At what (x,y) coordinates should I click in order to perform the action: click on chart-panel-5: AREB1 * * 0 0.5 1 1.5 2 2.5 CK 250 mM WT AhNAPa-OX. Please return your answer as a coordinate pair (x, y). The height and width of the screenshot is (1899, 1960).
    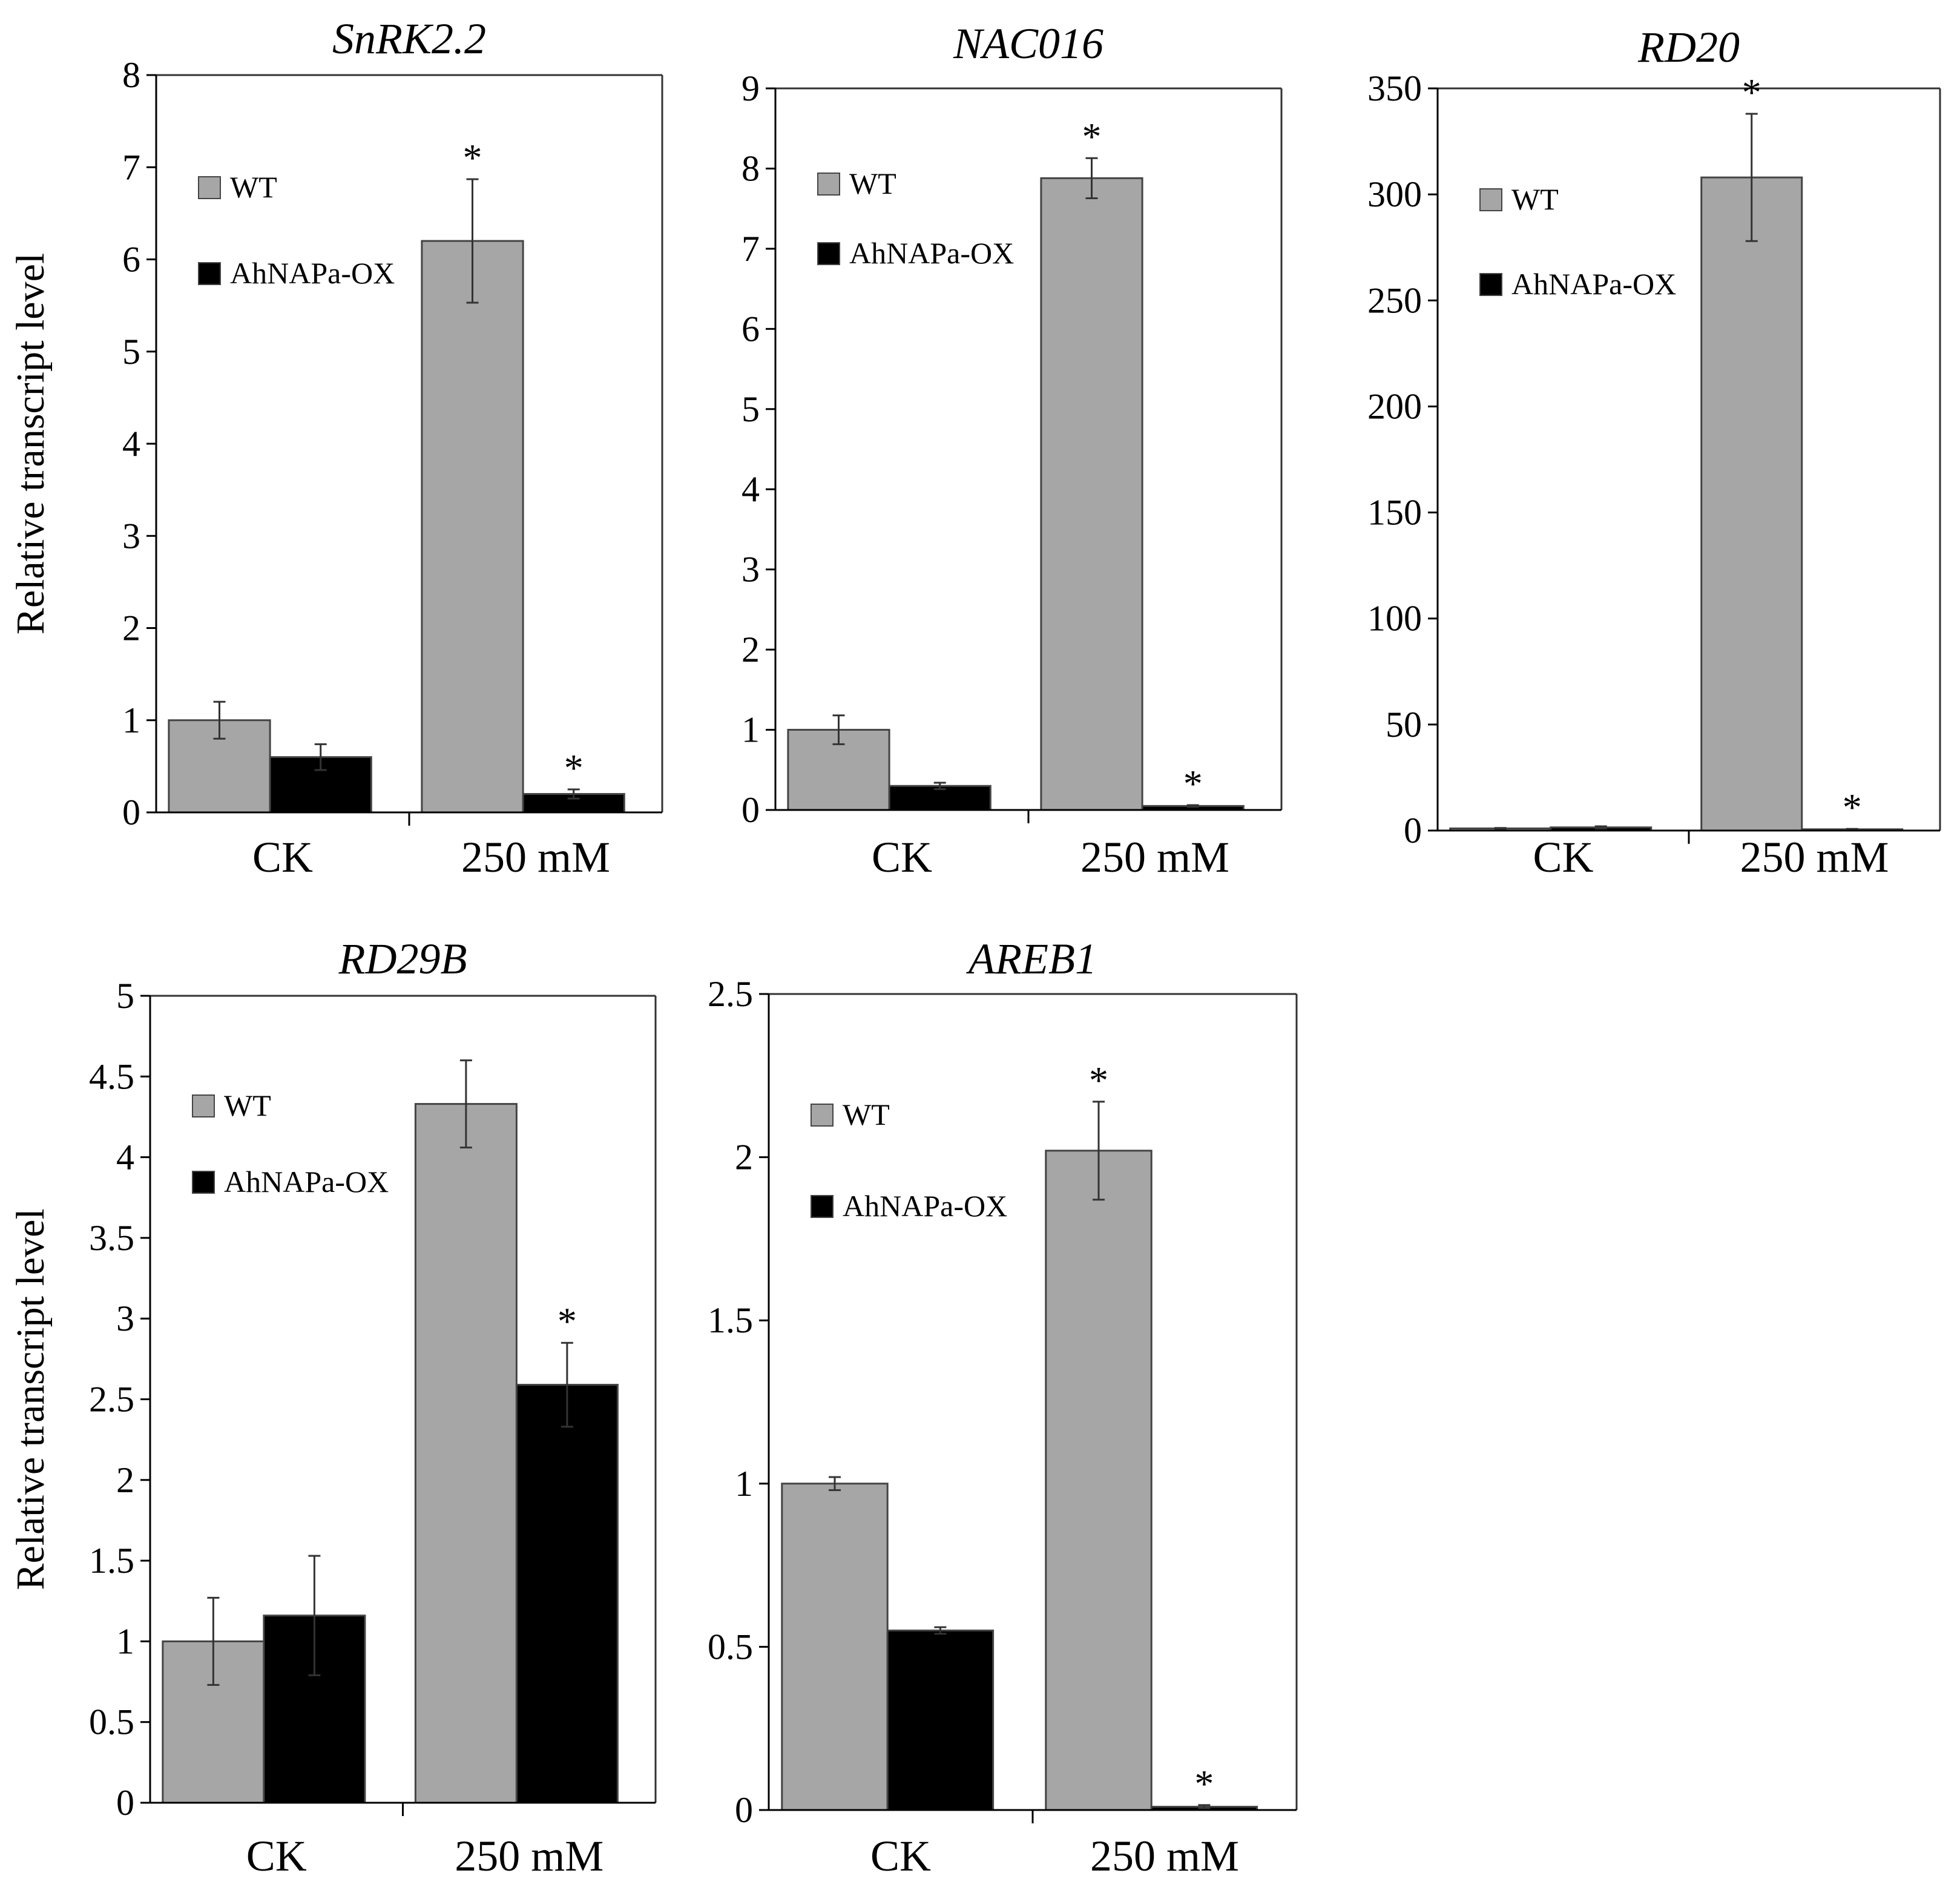
    Looking at the image, I should click on (1003, 1407).